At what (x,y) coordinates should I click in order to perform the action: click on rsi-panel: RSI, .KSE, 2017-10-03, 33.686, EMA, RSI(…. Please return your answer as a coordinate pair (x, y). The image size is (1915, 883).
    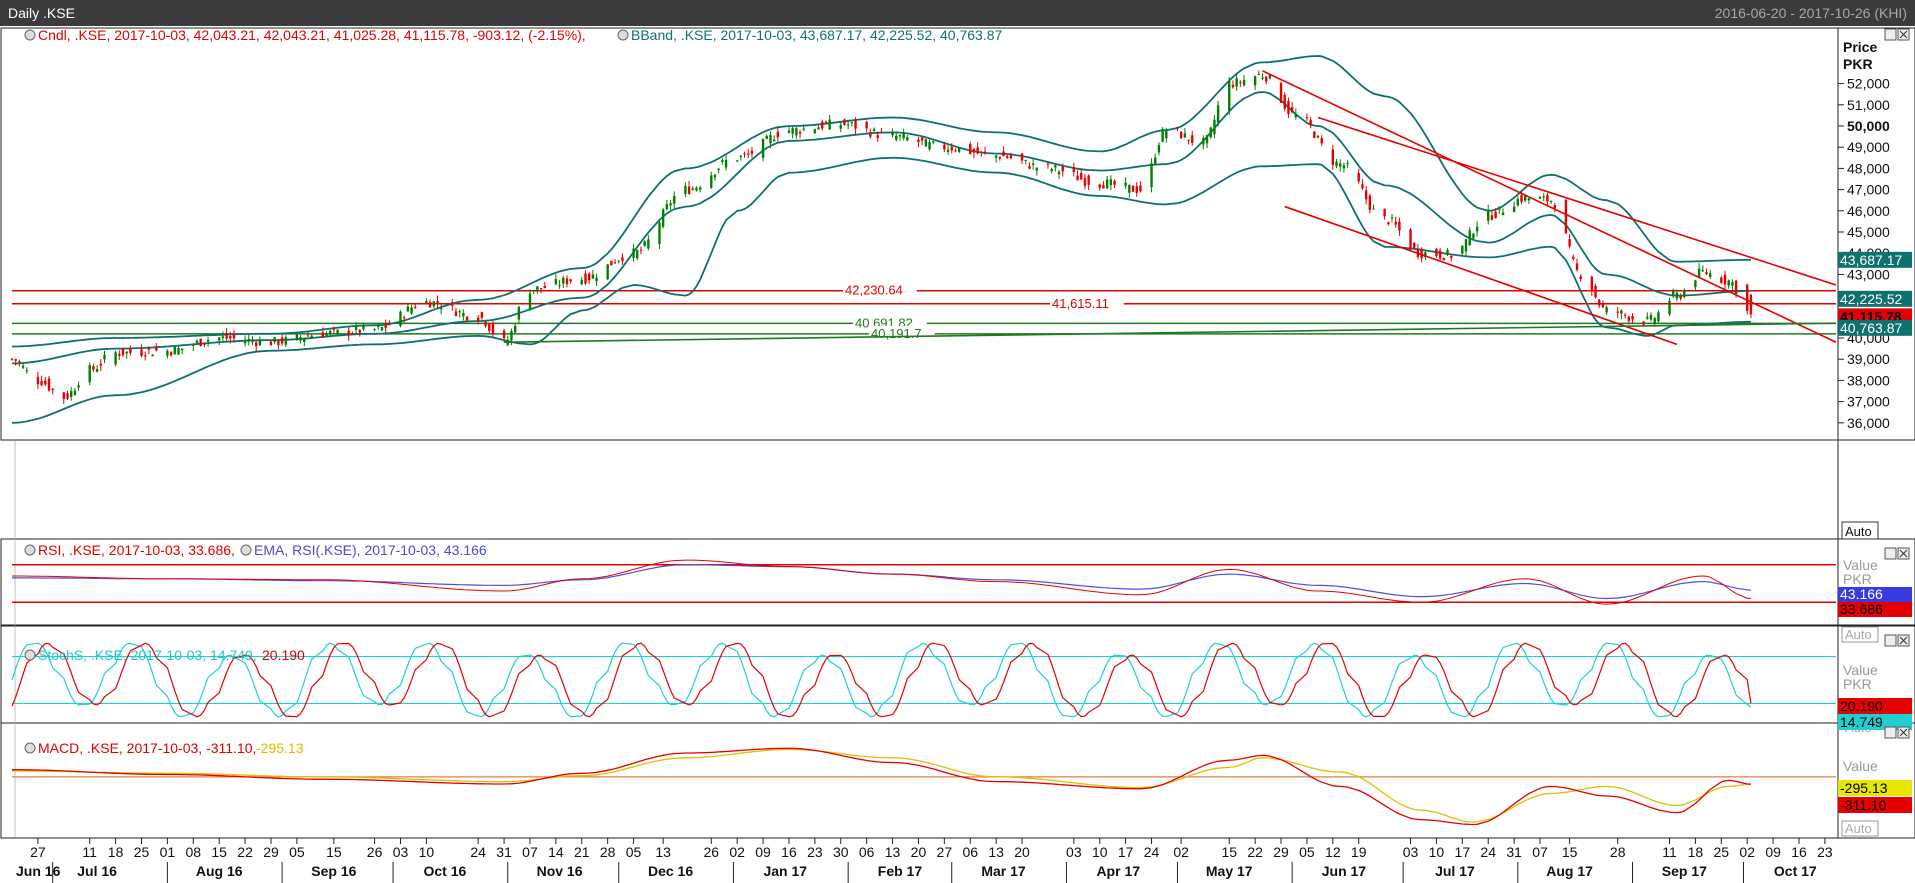
    Looking at the image, I should click on (962, 592).